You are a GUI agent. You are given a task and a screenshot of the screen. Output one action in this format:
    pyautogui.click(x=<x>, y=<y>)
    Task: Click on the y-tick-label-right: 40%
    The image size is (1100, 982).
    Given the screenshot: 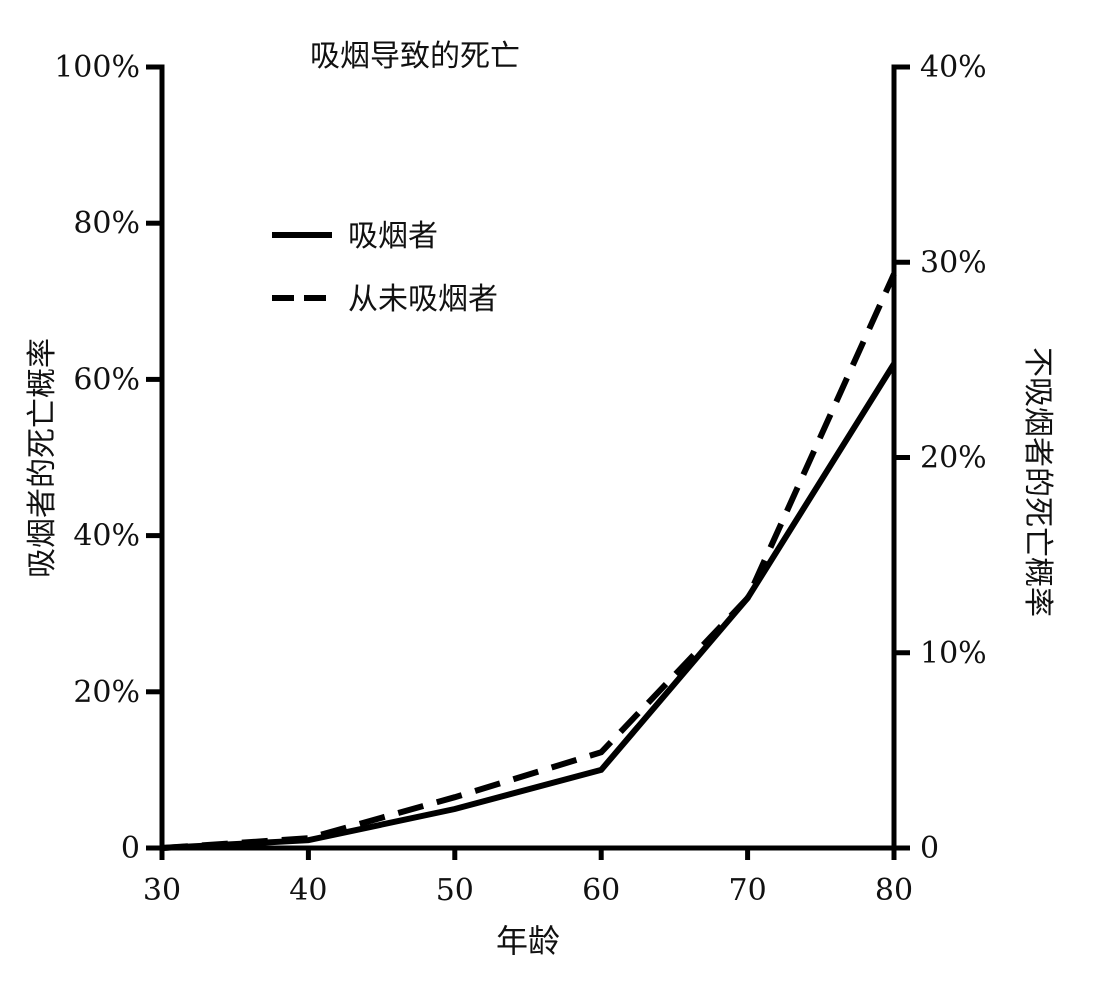 What is the action you would take?
    pyautogui.click(x=953, y=67)
    